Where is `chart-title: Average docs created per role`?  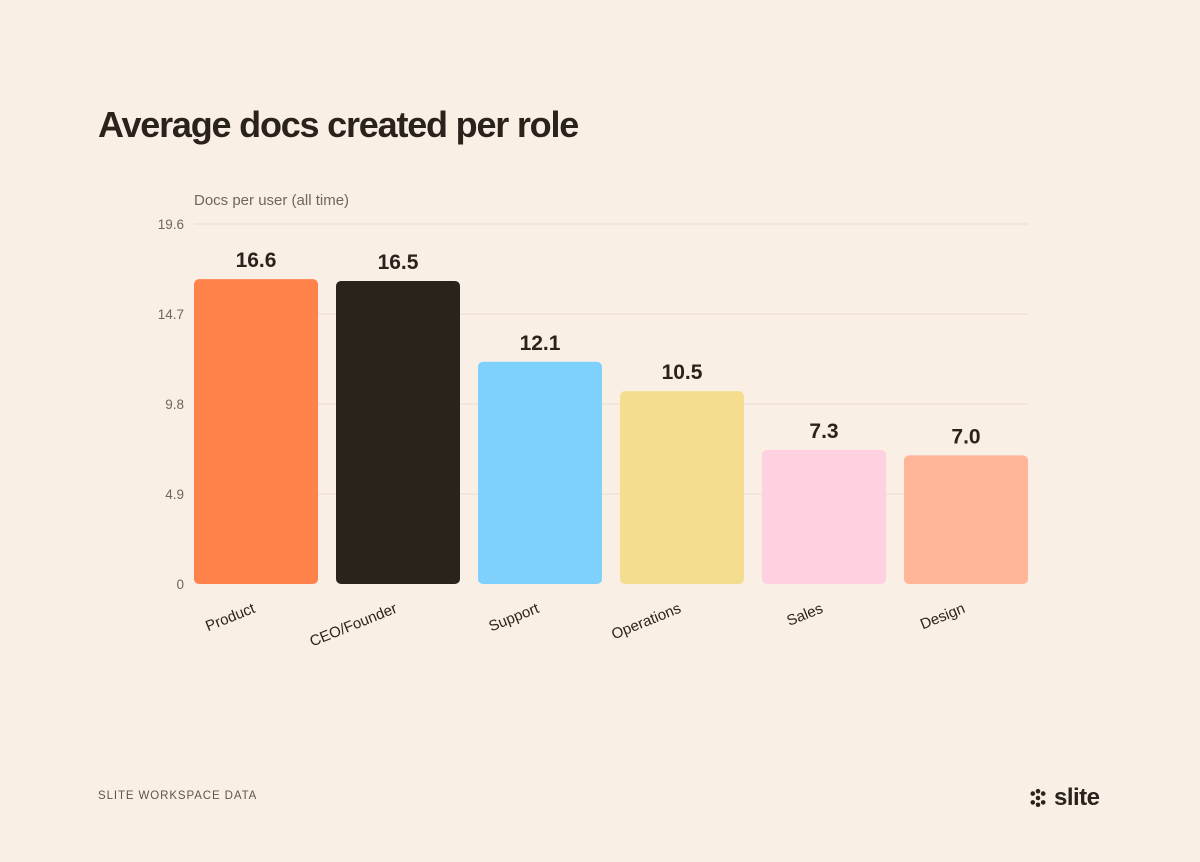 chart-title: Average docs created per role is located at coordinates (338, 124).